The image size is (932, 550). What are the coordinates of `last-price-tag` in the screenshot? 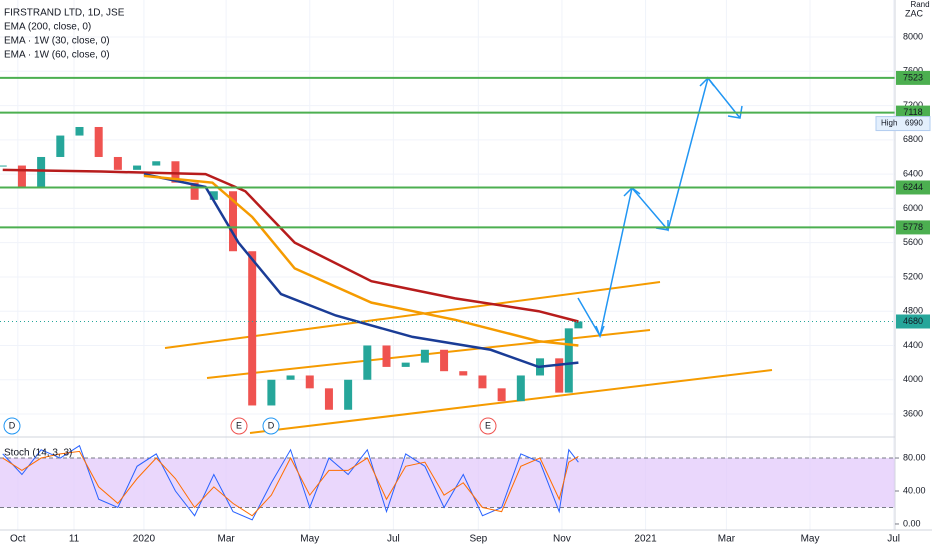 It's located at (913, 321).